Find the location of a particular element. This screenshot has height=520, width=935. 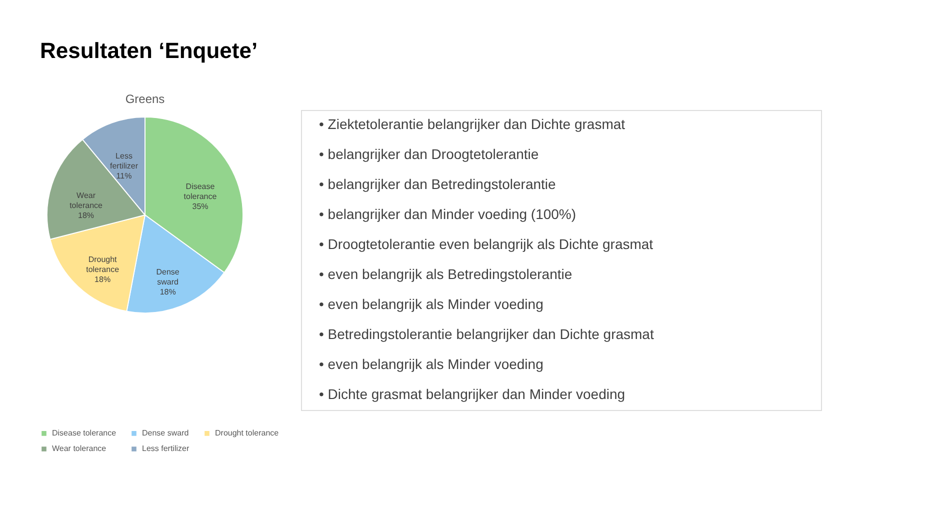

slice-label: Less fertilizer is located at coordinates (124, 161).